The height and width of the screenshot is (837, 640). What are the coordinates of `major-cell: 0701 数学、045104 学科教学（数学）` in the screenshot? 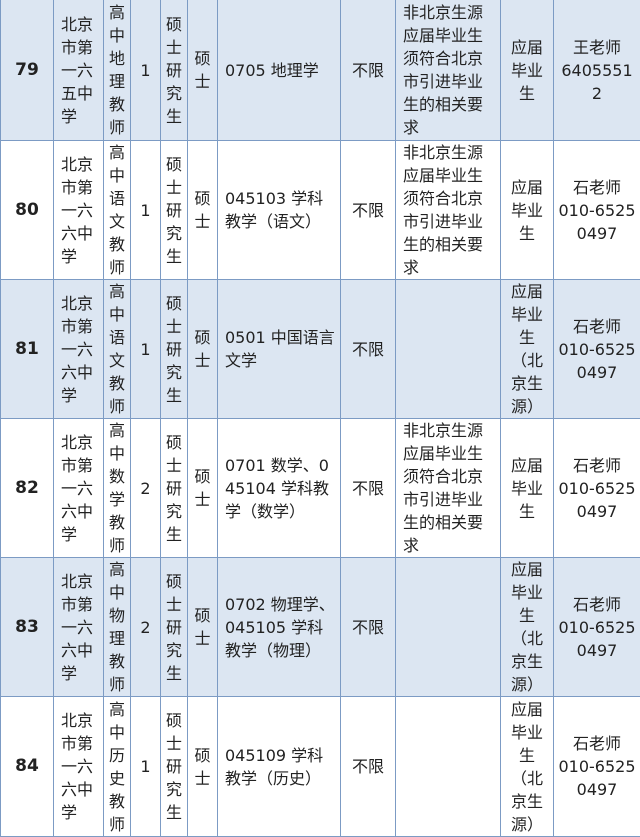 It's located at (279, 488).